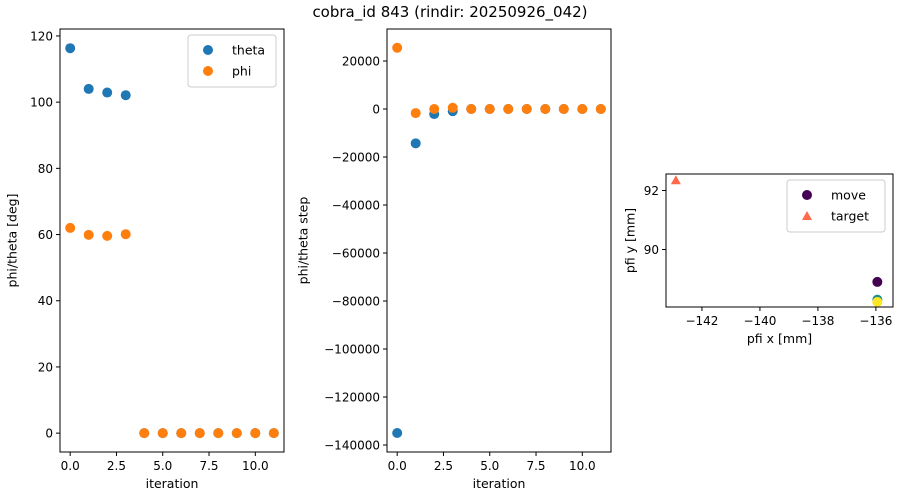 The image size is (900, 500). What do you see at coordinates (11, 241) in the screenshot?
I see `y-axis-label: phi/theta [deg]` at bounding box center [11, 241].